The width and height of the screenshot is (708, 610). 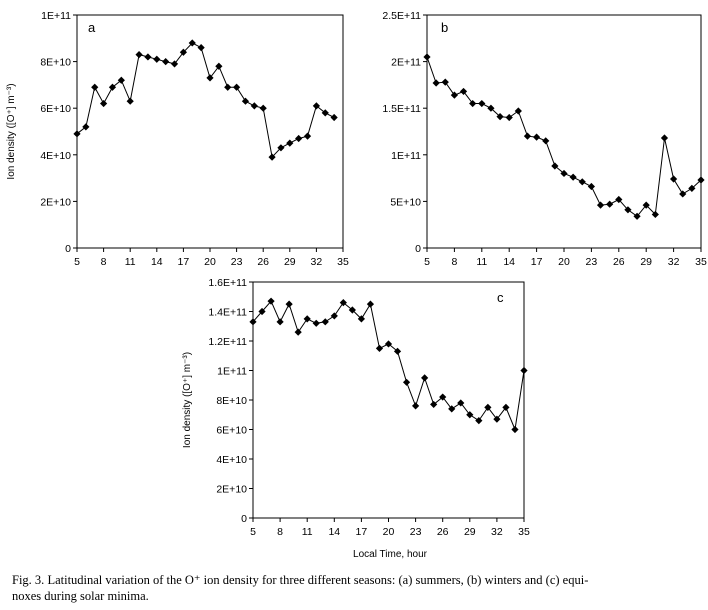 What do you see at coordinates (231, 431) in the screenshot?
I see `y-tick-label-c: 6E+10` at bounding box center [231, 431].